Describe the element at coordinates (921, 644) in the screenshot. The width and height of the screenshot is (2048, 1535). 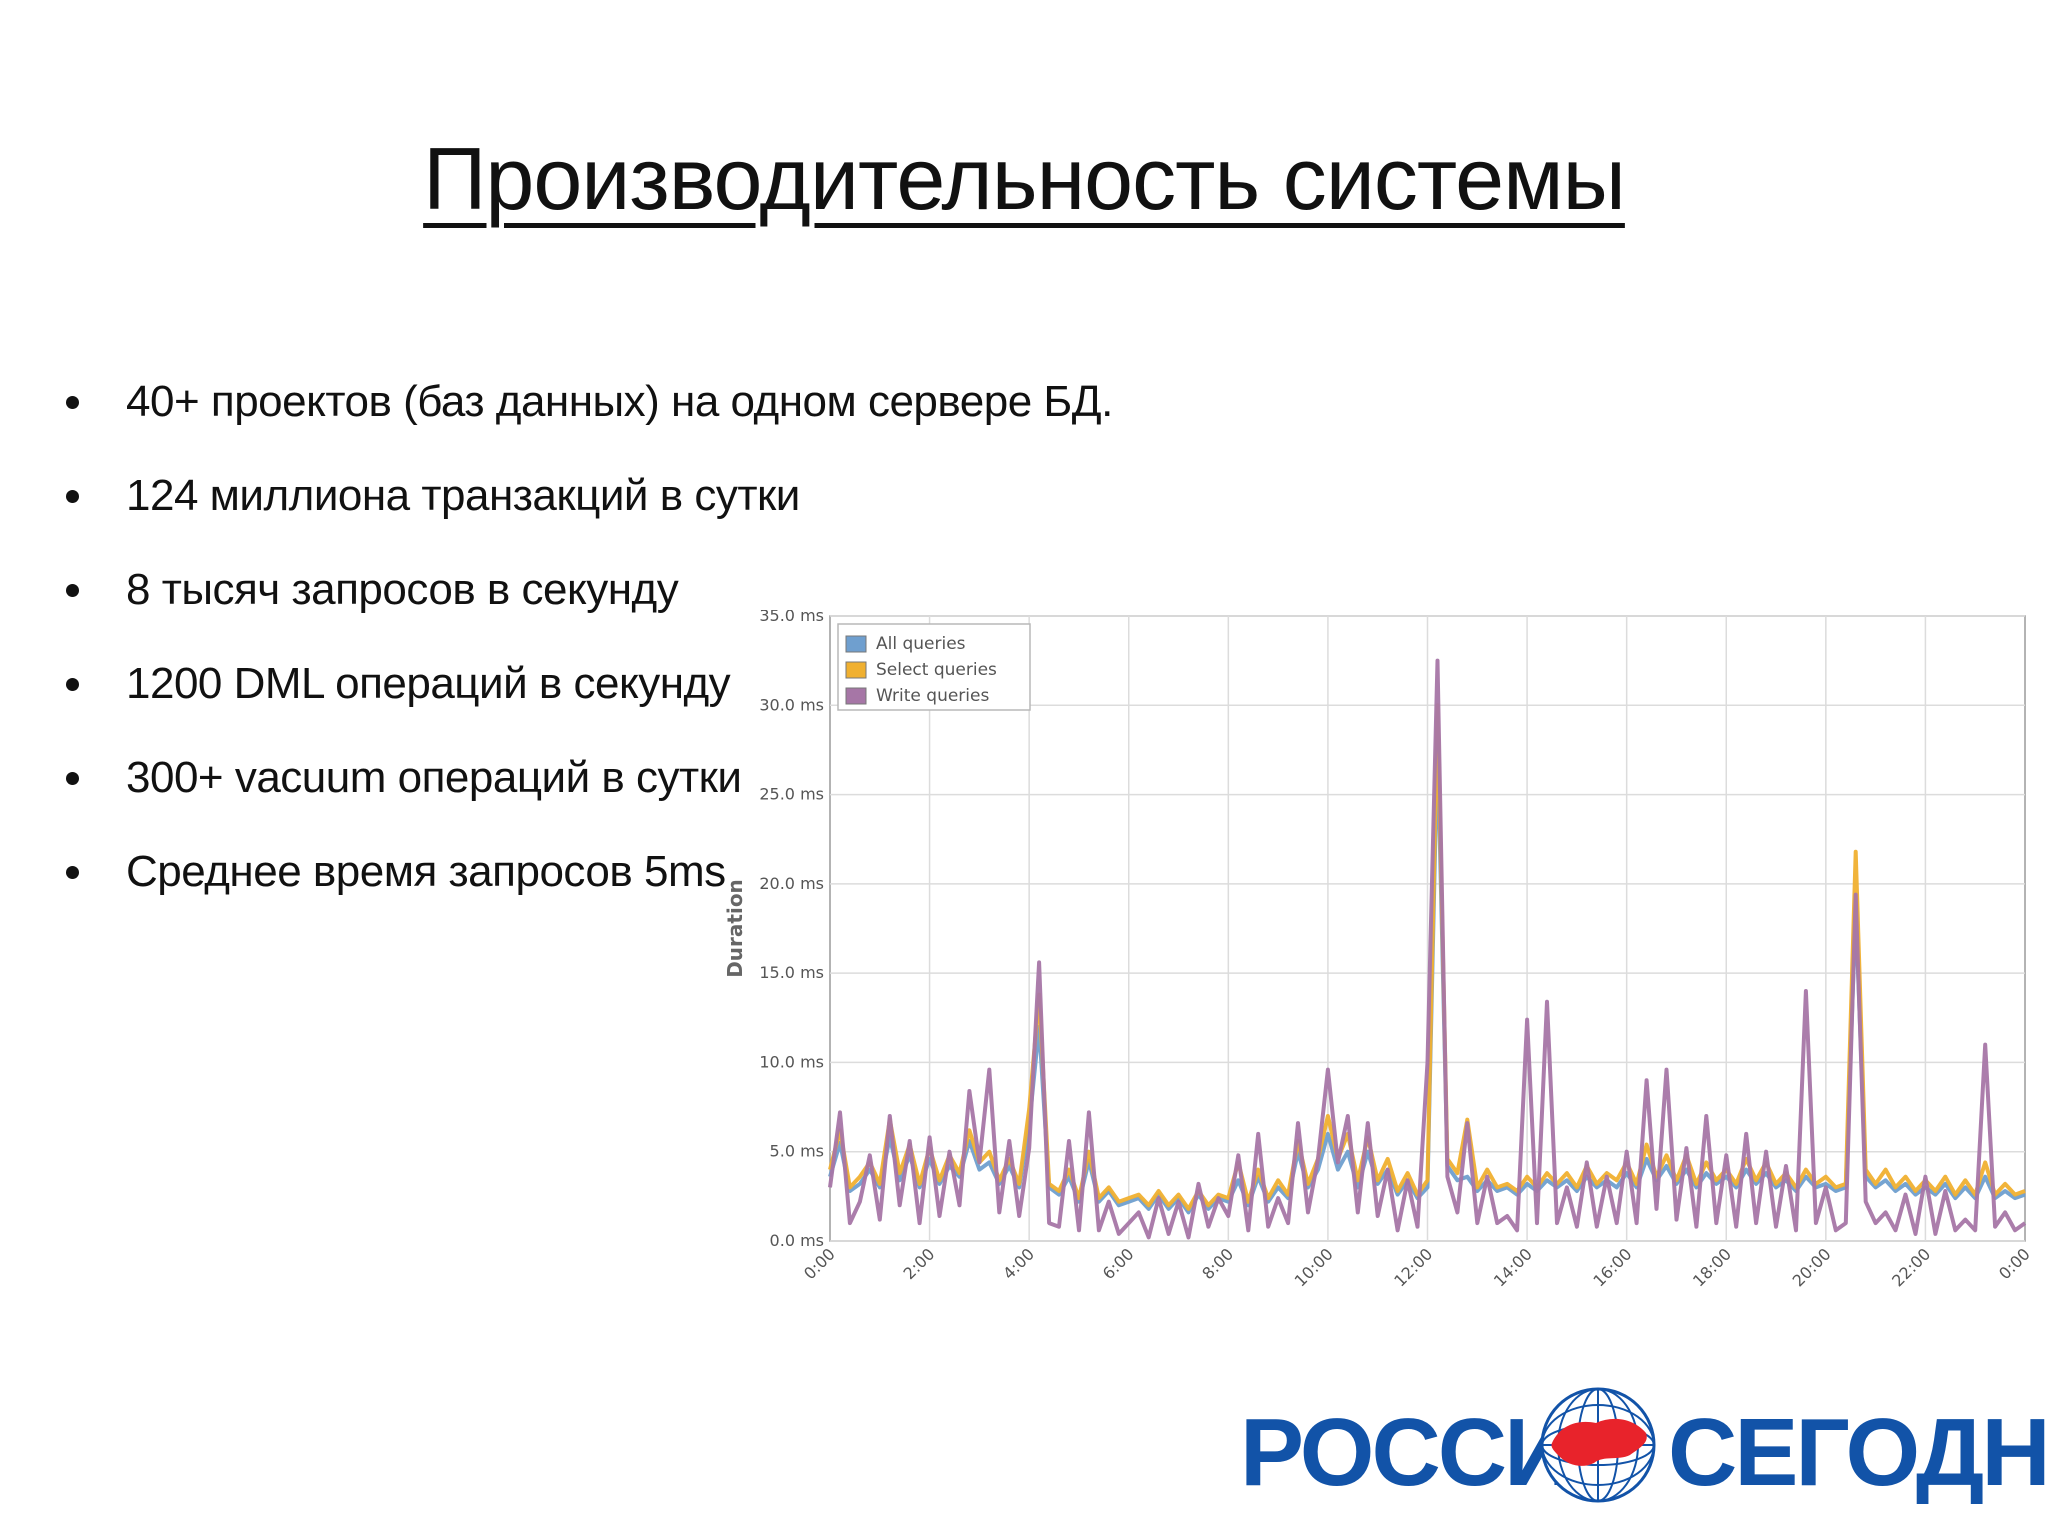
I see `legend-label: All queries` at that location.